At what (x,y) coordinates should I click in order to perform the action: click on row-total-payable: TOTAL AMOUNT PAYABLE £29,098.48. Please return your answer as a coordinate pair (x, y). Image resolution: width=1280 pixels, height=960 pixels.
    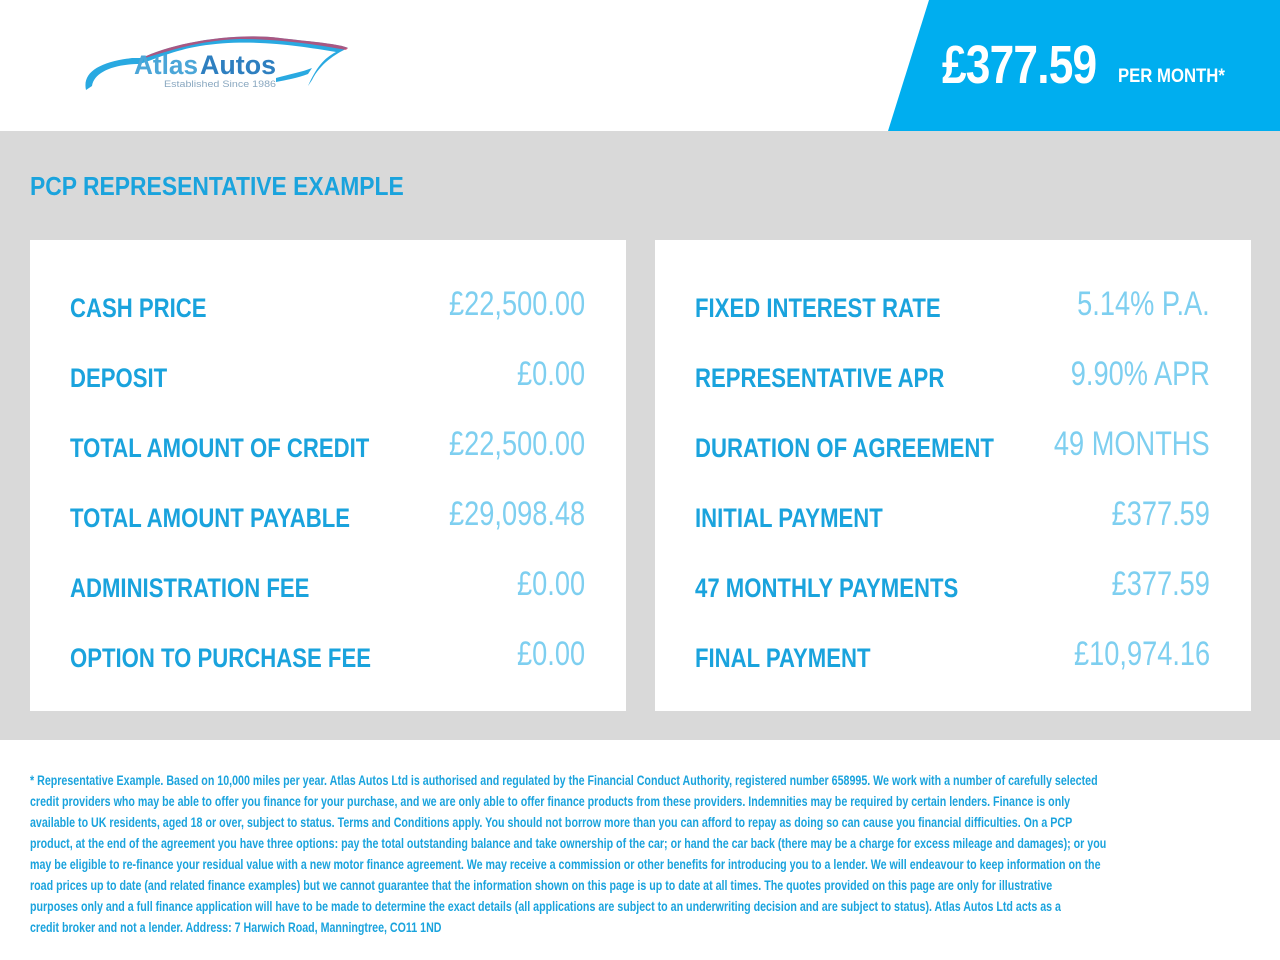
    Looking at the image, I should click on (327, 515).